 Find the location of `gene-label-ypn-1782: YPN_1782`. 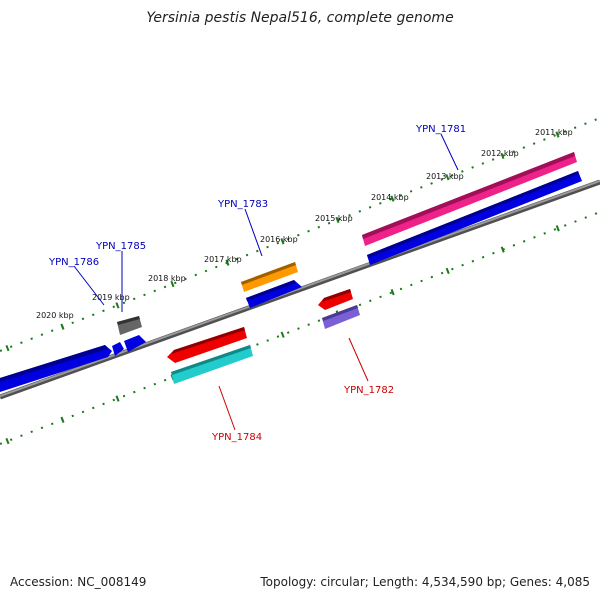

gene-label-ypn-1782: YPN_1782 is located at coordinates (368, 390).